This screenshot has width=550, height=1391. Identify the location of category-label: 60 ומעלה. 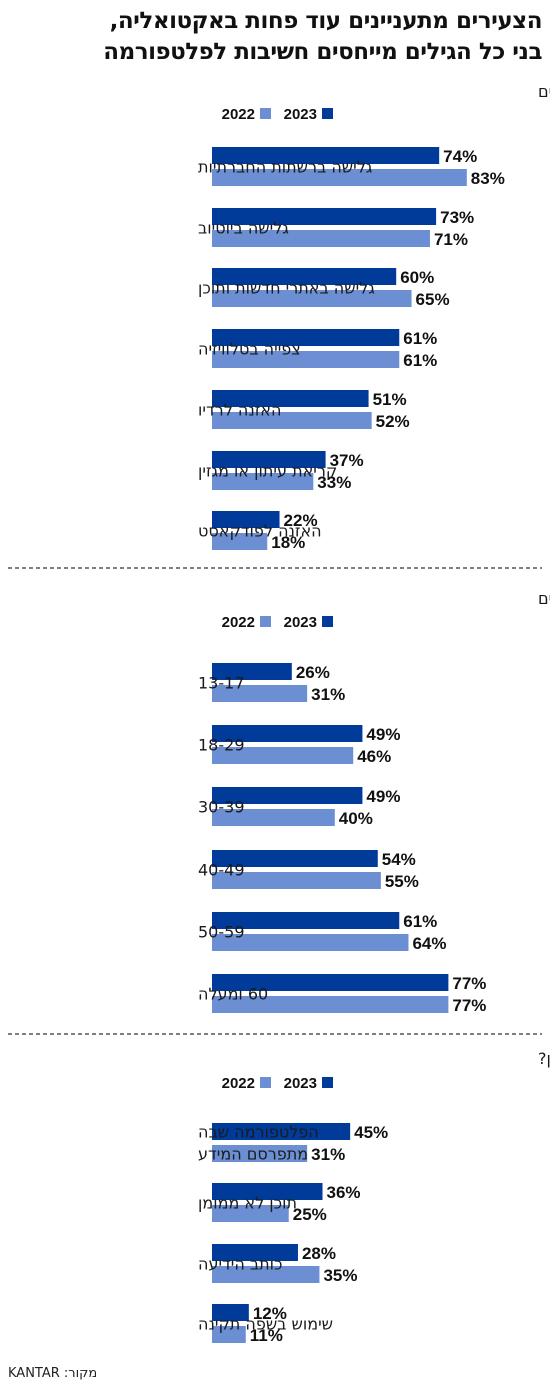
(233, 994).